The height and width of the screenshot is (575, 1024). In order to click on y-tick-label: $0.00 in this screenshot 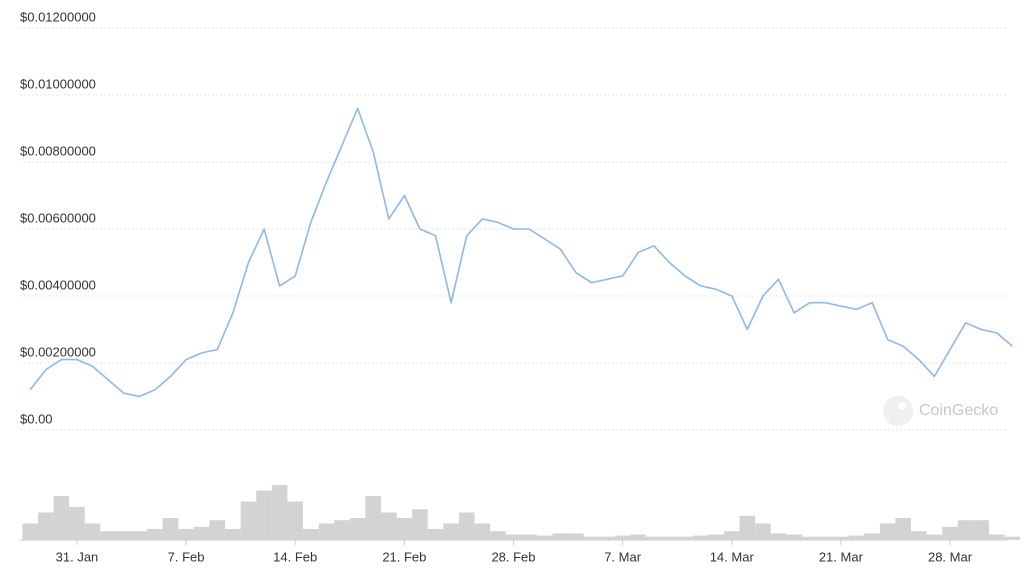, I will do `click(36, 418)`.